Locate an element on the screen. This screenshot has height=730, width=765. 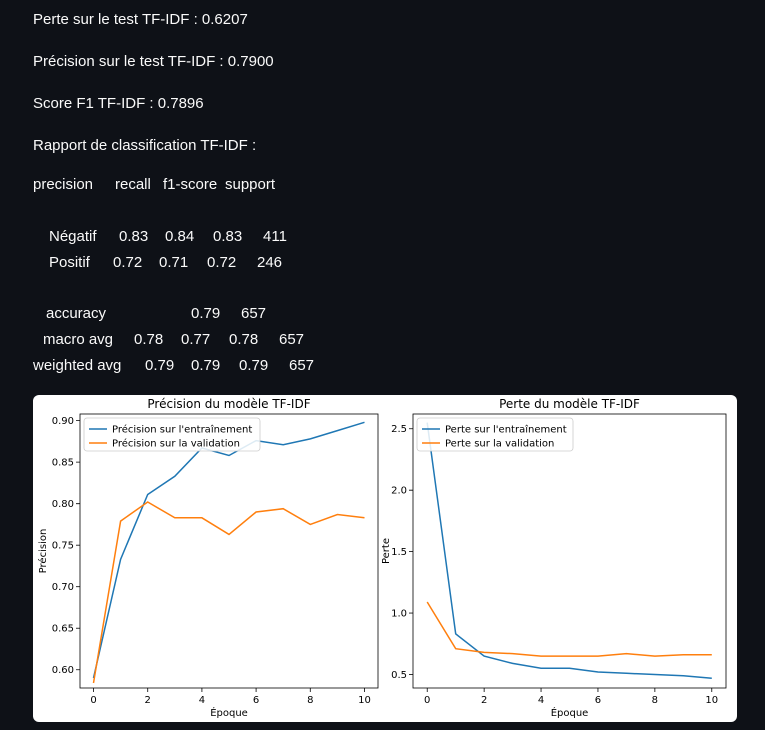
header-precision: precision is located at coordinates (63, 184).